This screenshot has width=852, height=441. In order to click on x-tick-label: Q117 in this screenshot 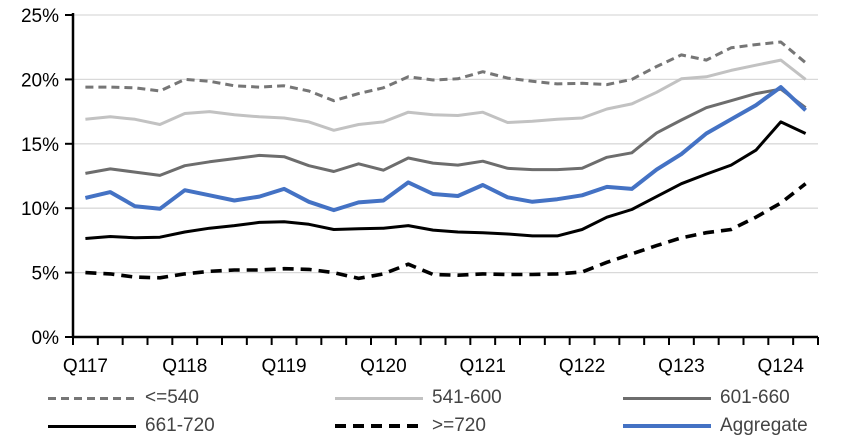, I will do `click(85, 366)`.